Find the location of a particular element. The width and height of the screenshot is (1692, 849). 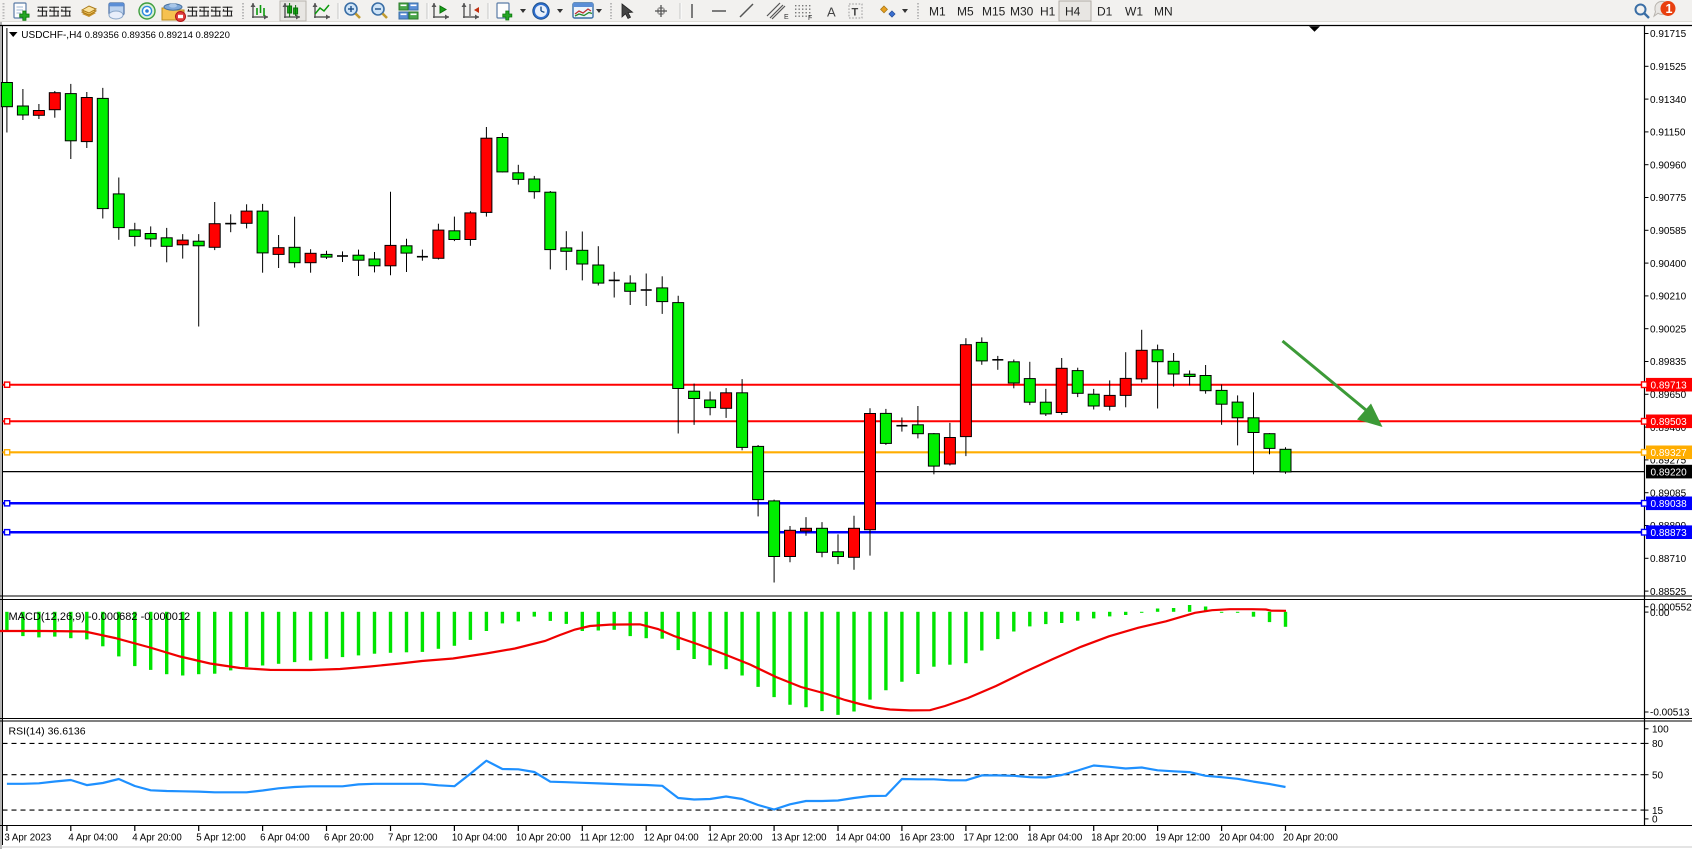

svg-text: M1 is located at coordinates (937, 12).